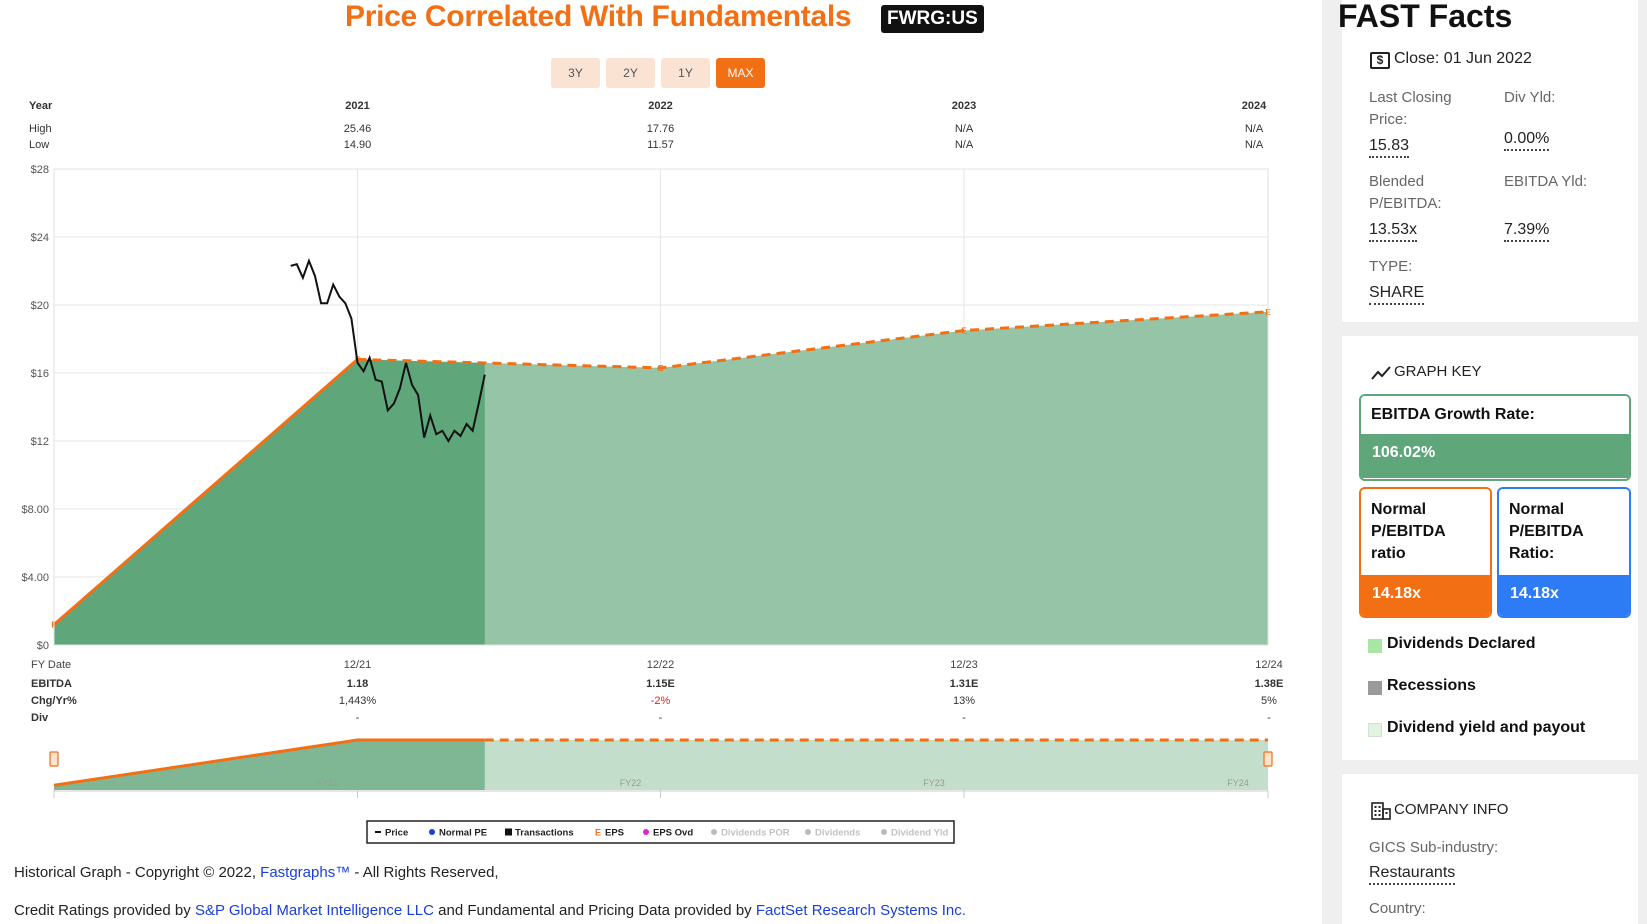 The image size is (1647, 924). I want to click on low-value: 11.57, so click(660, 145).